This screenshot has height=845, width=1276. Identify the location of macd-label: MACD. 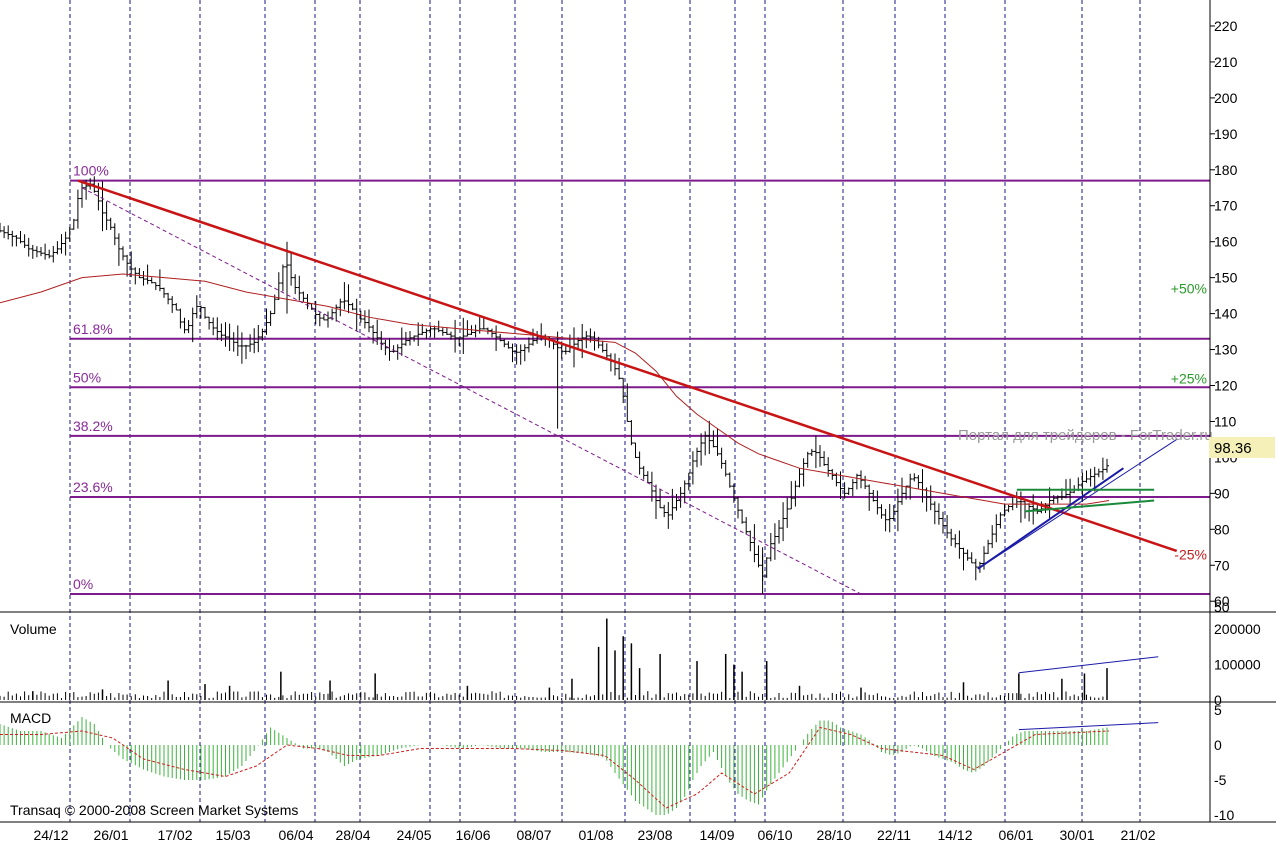
(30, 718).